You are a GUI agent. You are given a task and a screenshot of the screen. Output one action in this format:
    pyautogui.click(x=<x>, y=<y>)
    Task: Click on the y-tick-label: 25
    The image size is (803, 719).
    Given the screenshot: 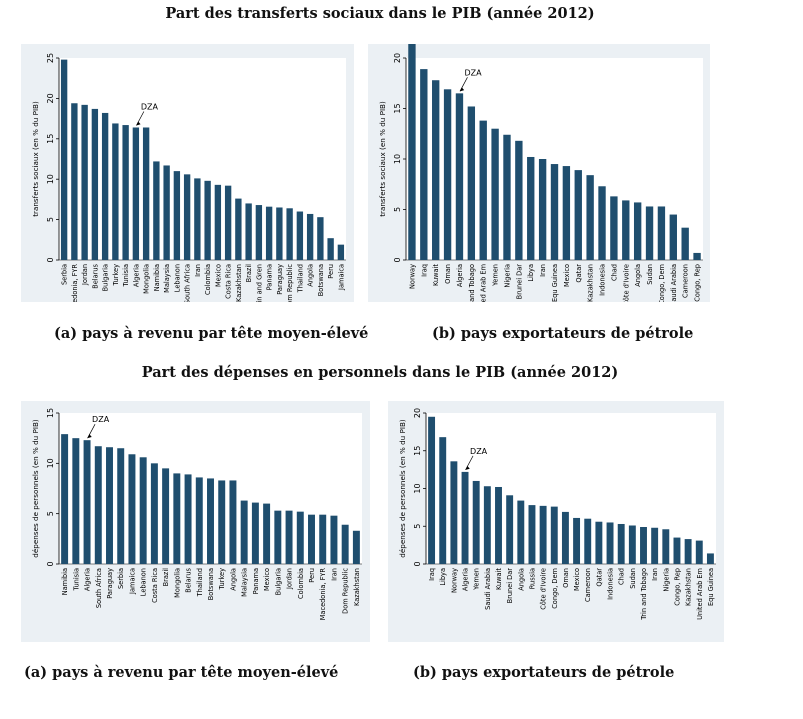 What is the action you would take?
    pyautogui.click(x=50, y=58)
    